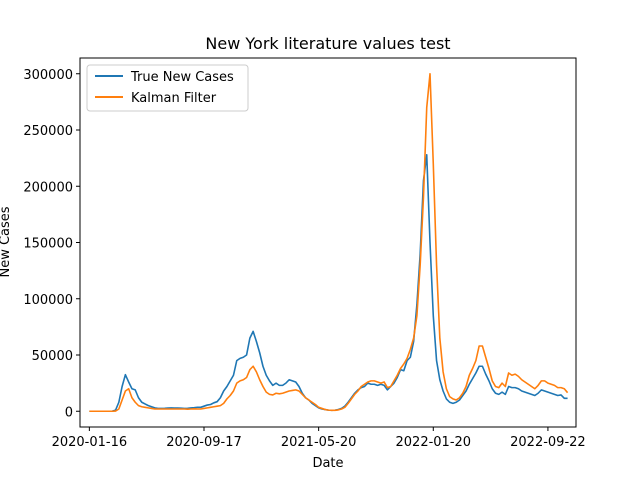 This screenshot has width=640, height=480. I want to click on x-tick-label: 2020-09-17, so click(204, 442).